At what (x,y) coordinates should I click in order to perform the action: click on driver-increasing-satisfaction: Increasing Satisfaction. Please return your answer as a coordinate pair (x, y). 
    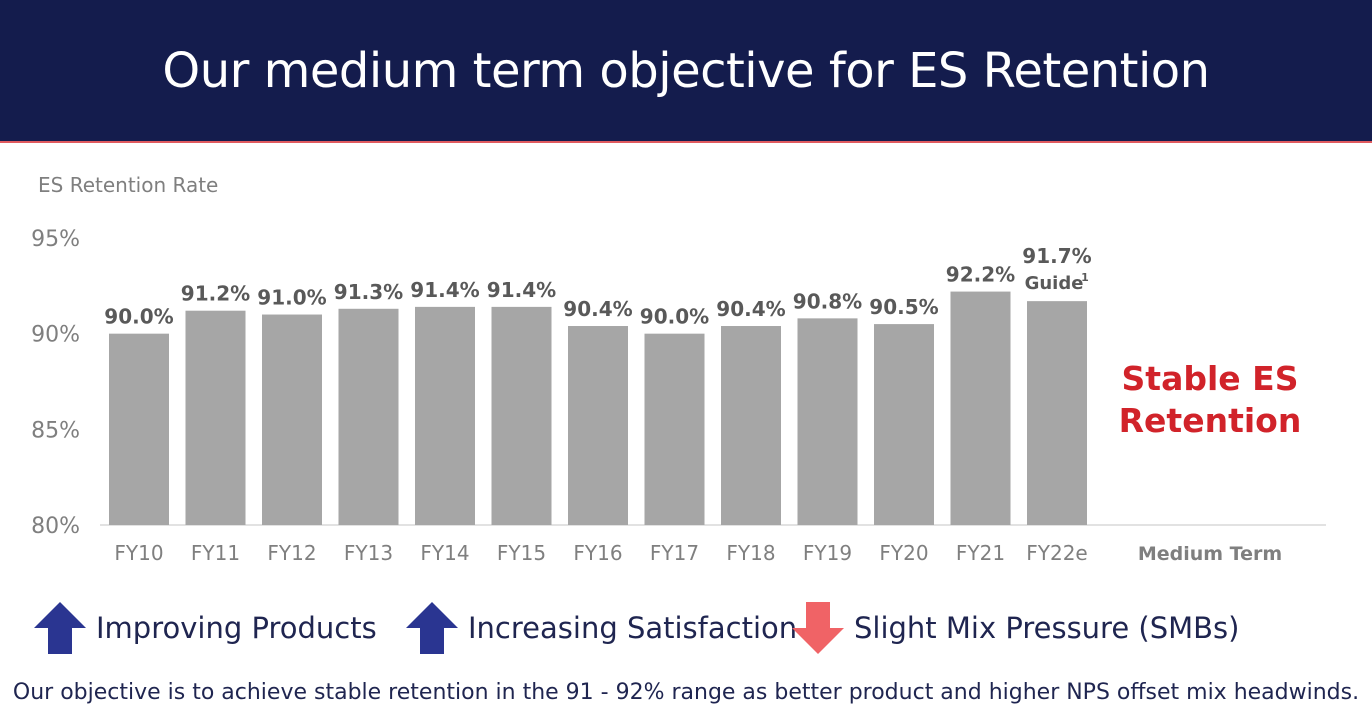
    Looking at the image, I should click on (600, 628).